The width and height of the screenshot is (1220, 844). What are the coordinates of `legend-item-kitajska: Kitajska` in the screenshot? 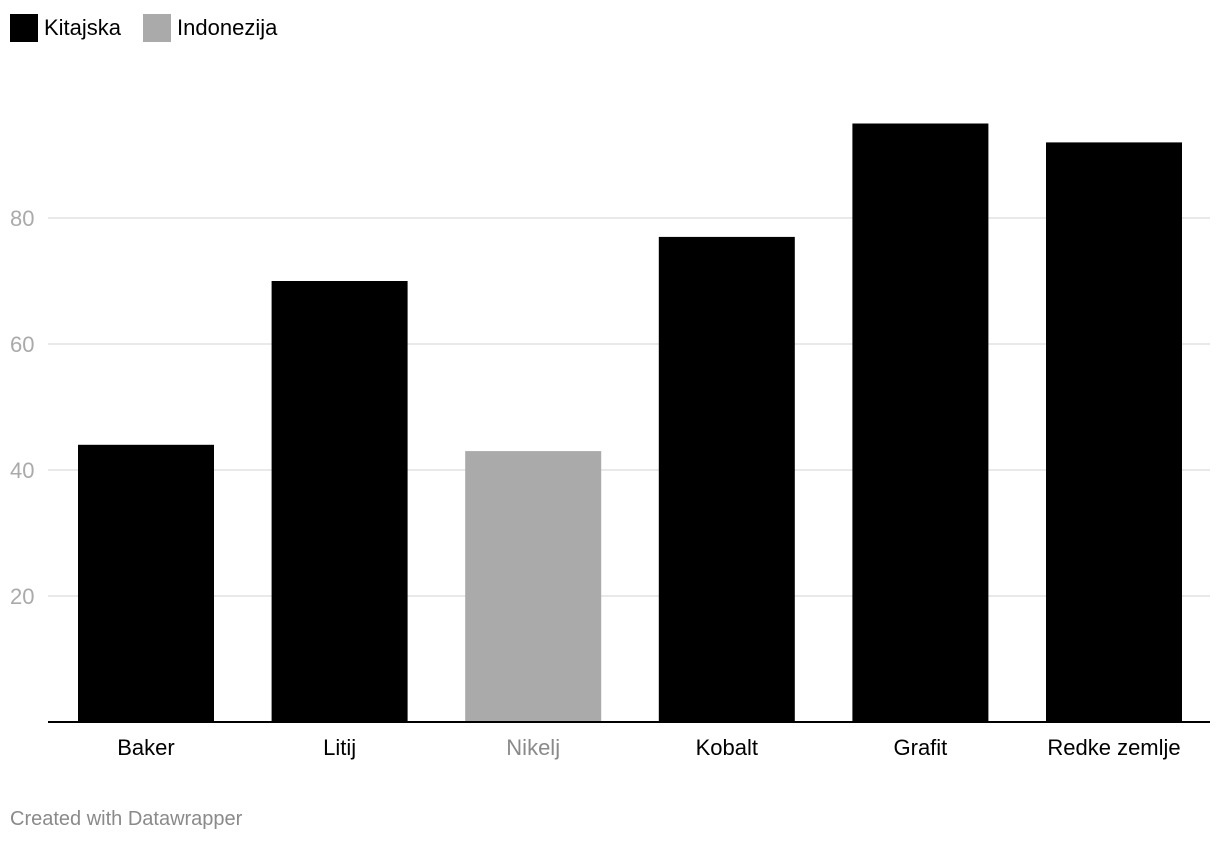 It's located at (65, 28).